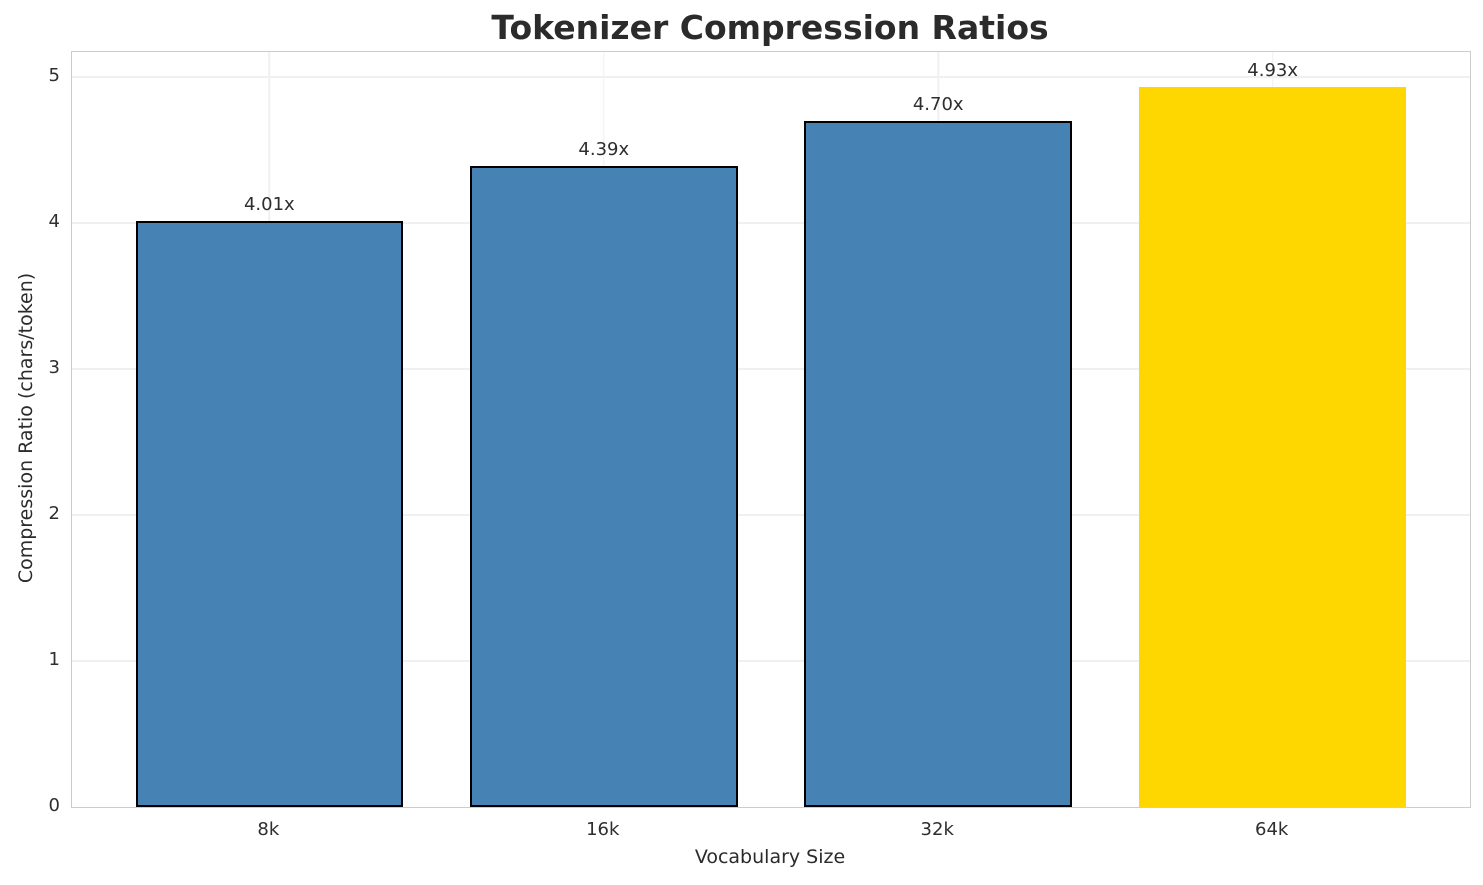 The image size is (1483, 885). What do you see at coordinates (54, 367) in the screenshot?
I see `y-tick-label: 3` at bounding box center [54, 367].